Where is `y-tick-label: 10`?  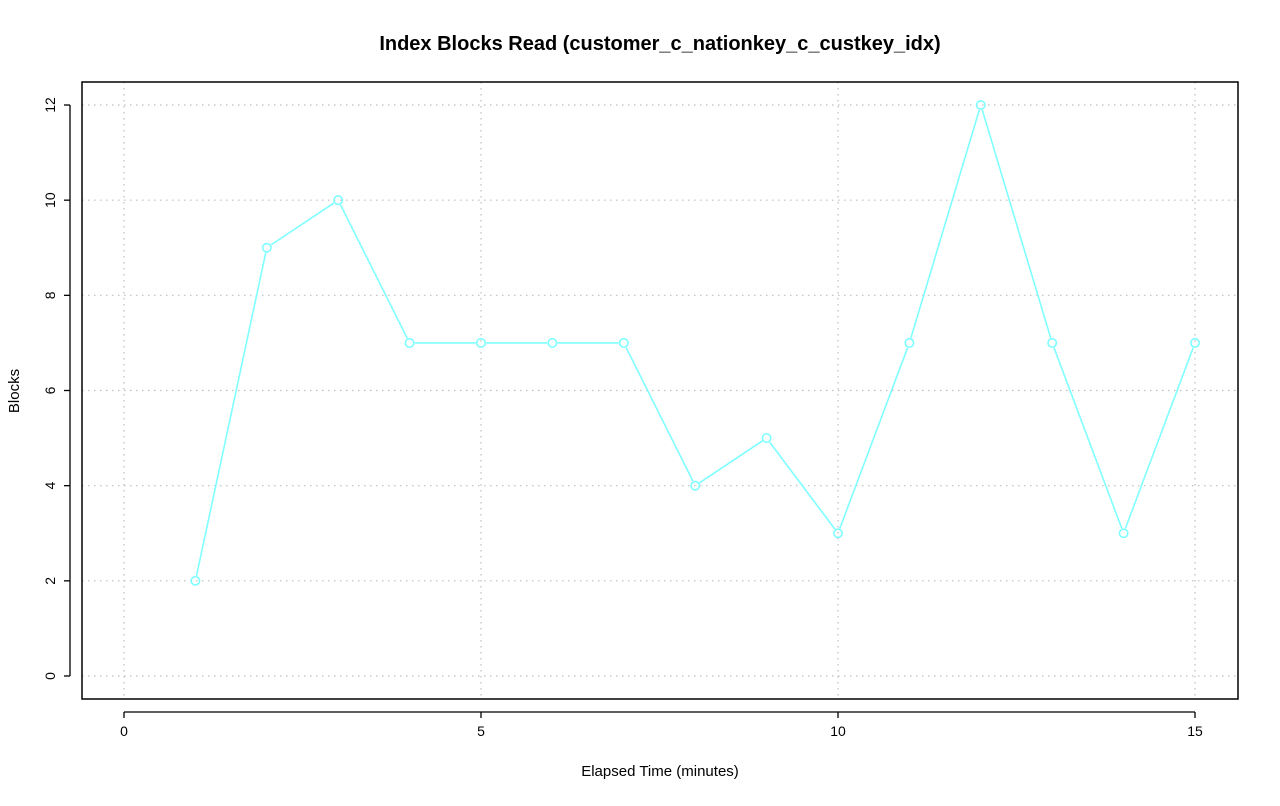
y-tick-label: 10 is located at coordinates (50, 200).